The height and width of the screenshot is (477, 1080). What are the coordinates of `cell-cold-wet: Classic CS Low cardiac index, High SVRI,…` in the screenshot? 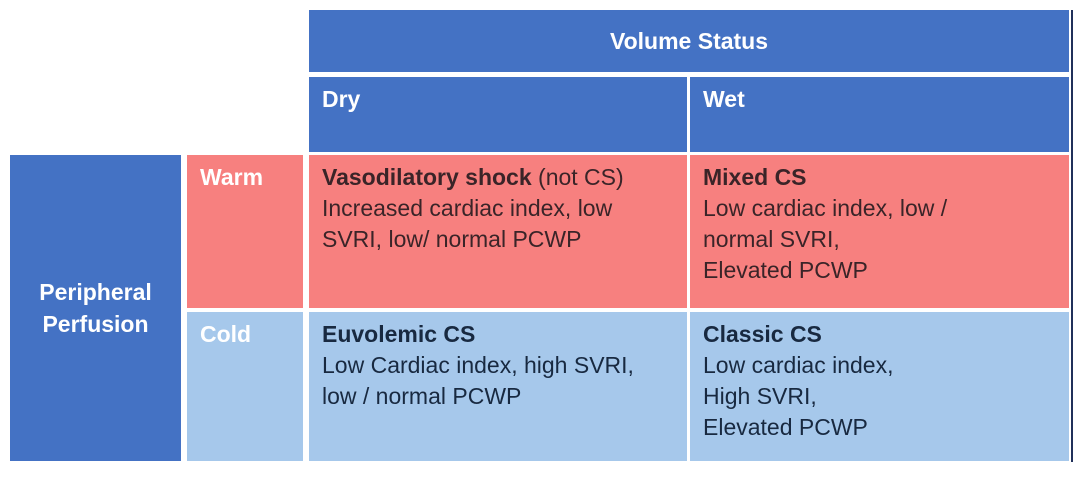 It's located at (879, 386).